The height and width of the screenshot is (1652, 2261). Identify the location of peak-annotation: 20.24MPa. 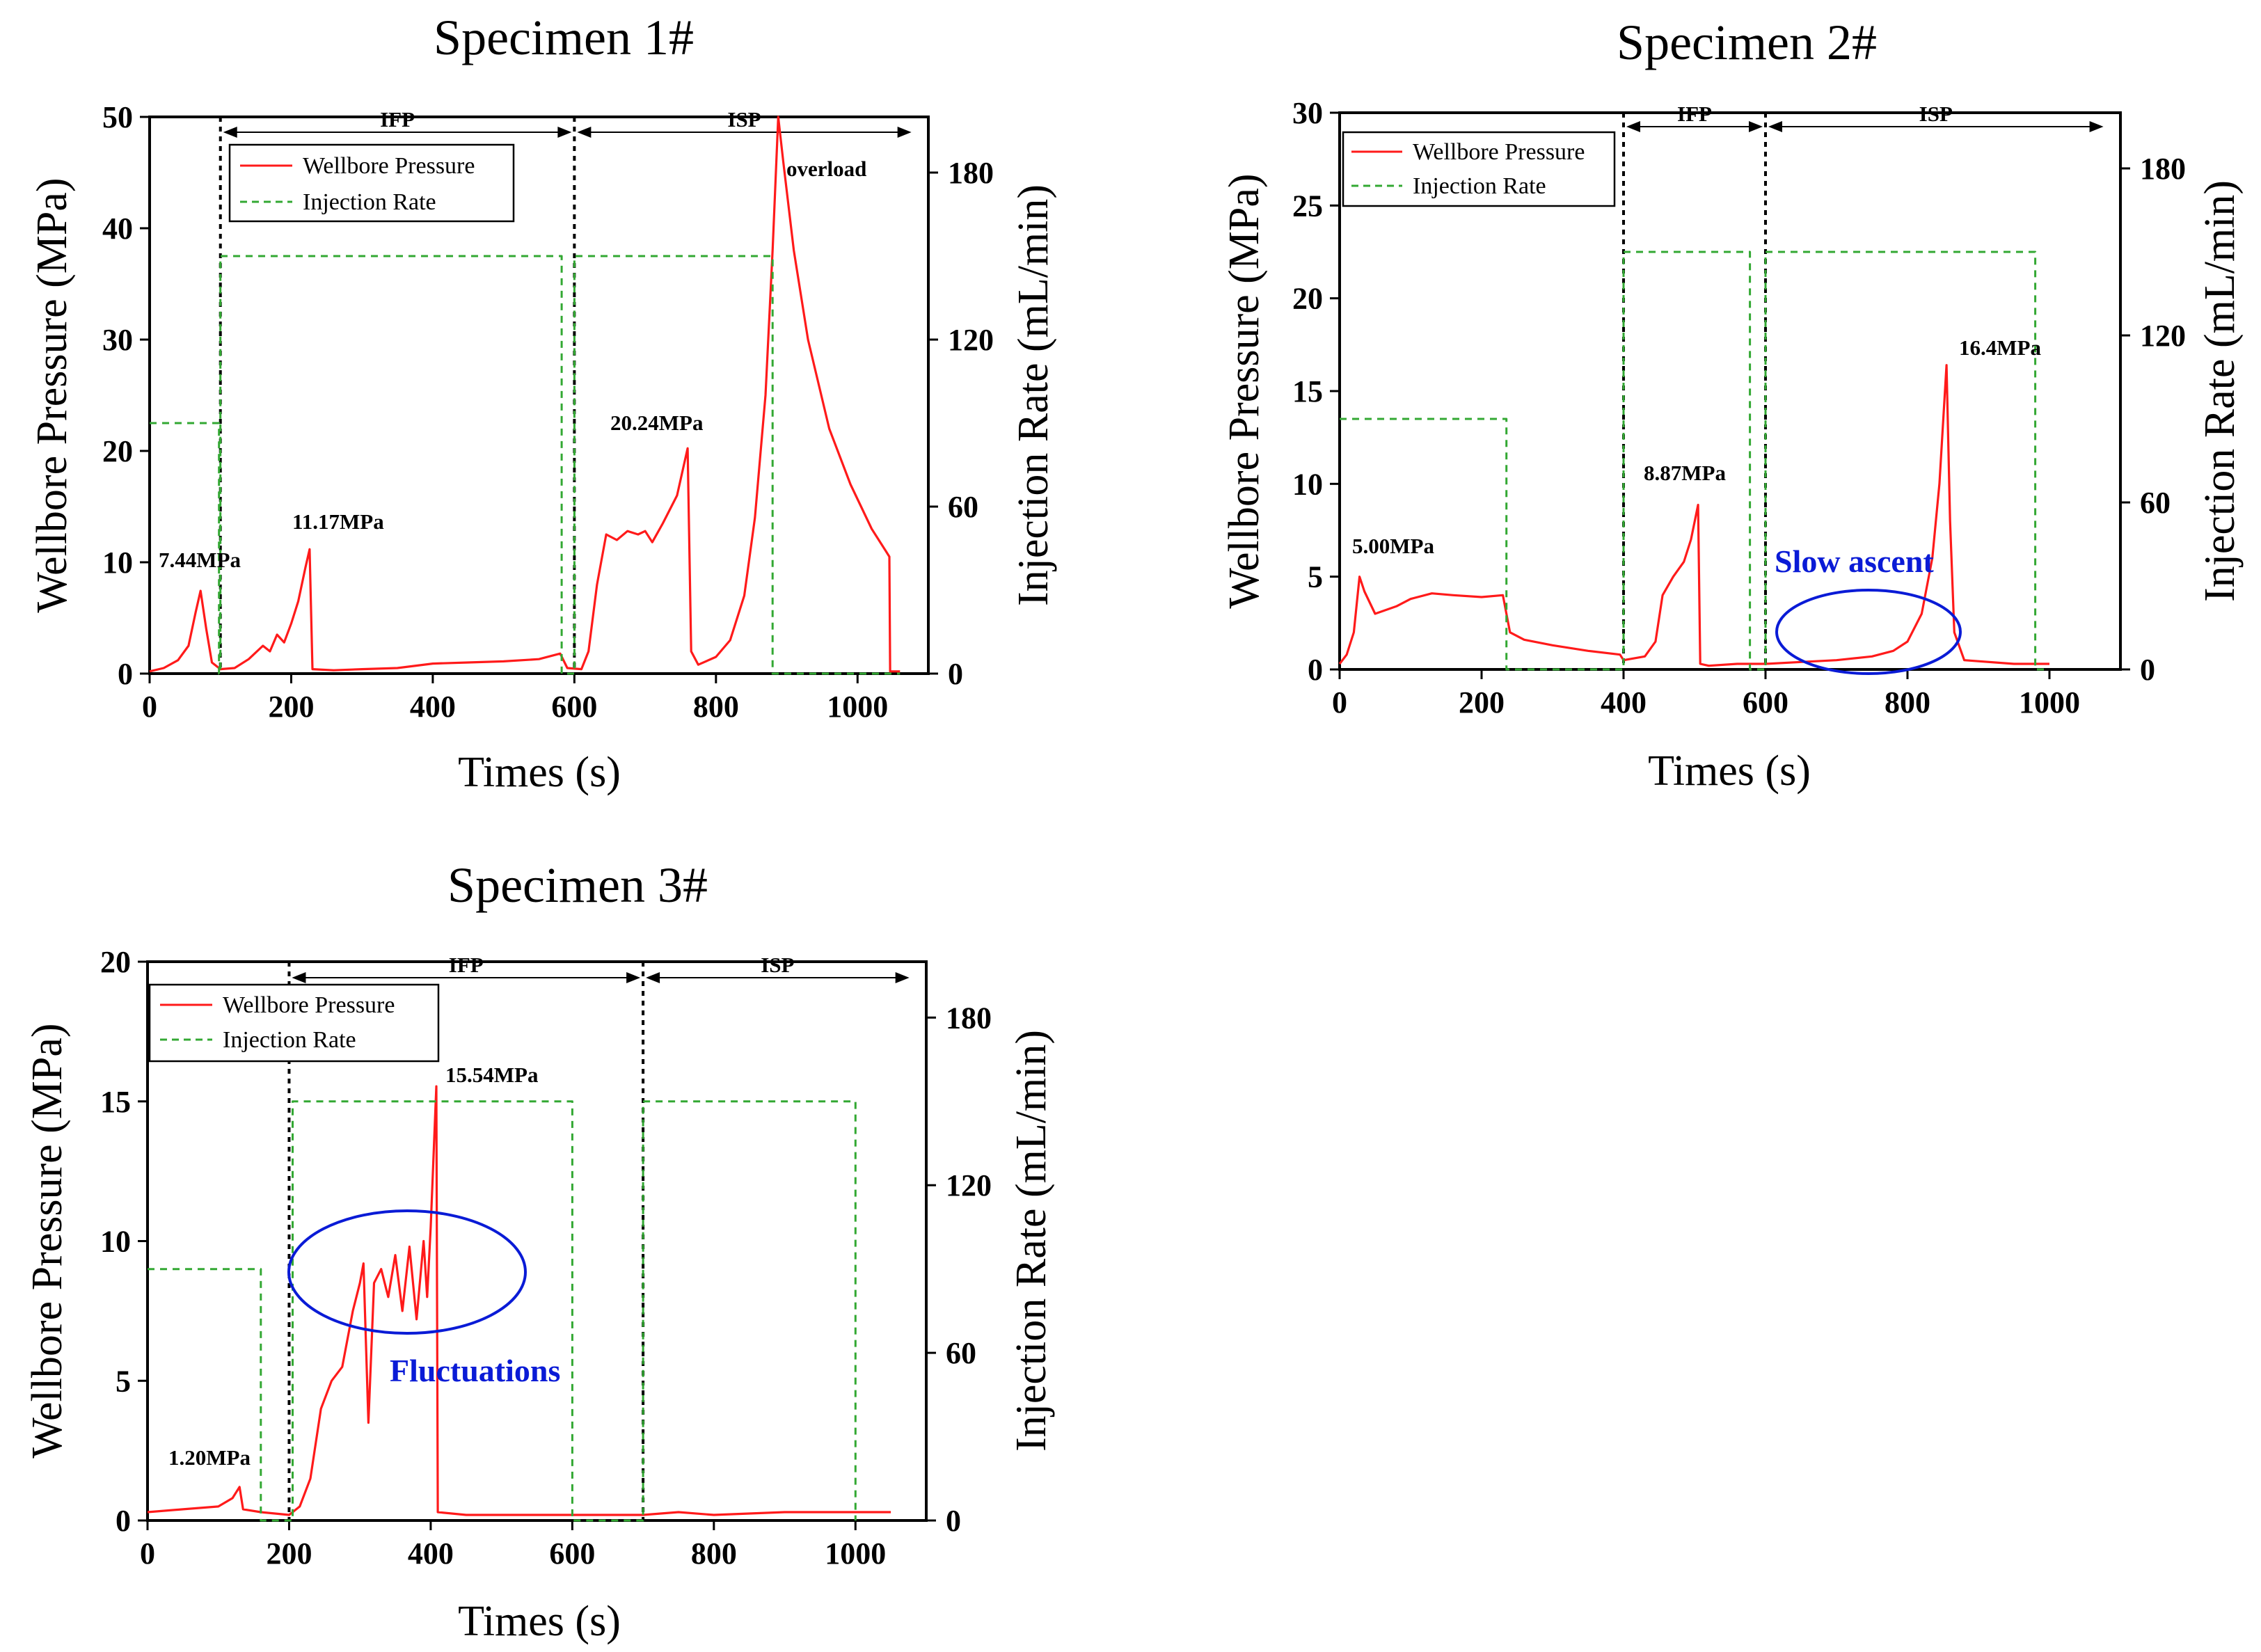
(657, 423).